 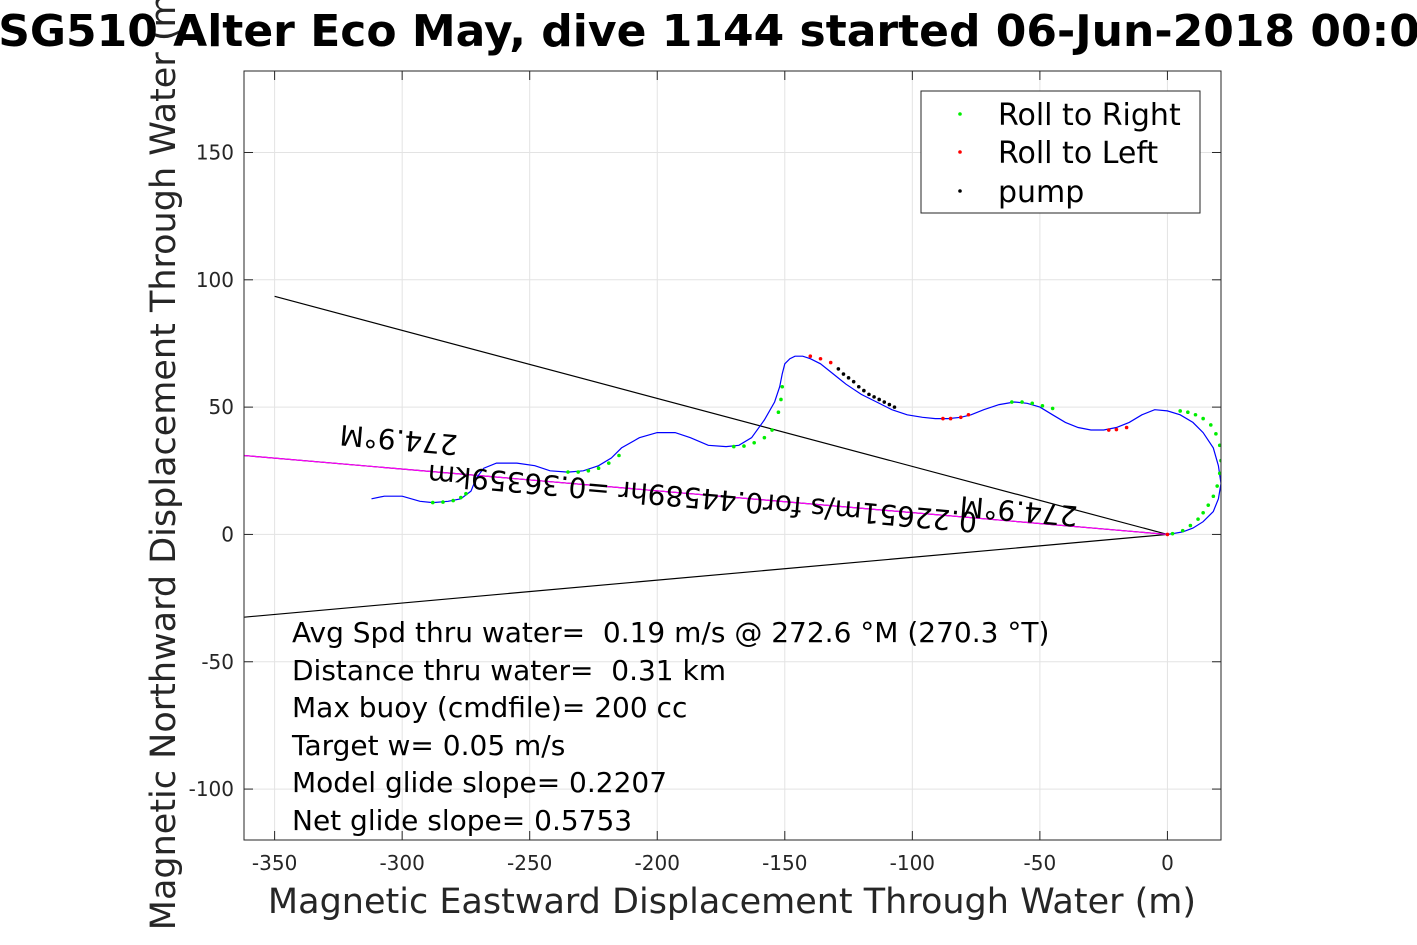 I want to click on stat-model-glide: Model glide slope= 0.2207, so click(x=479, y=782).